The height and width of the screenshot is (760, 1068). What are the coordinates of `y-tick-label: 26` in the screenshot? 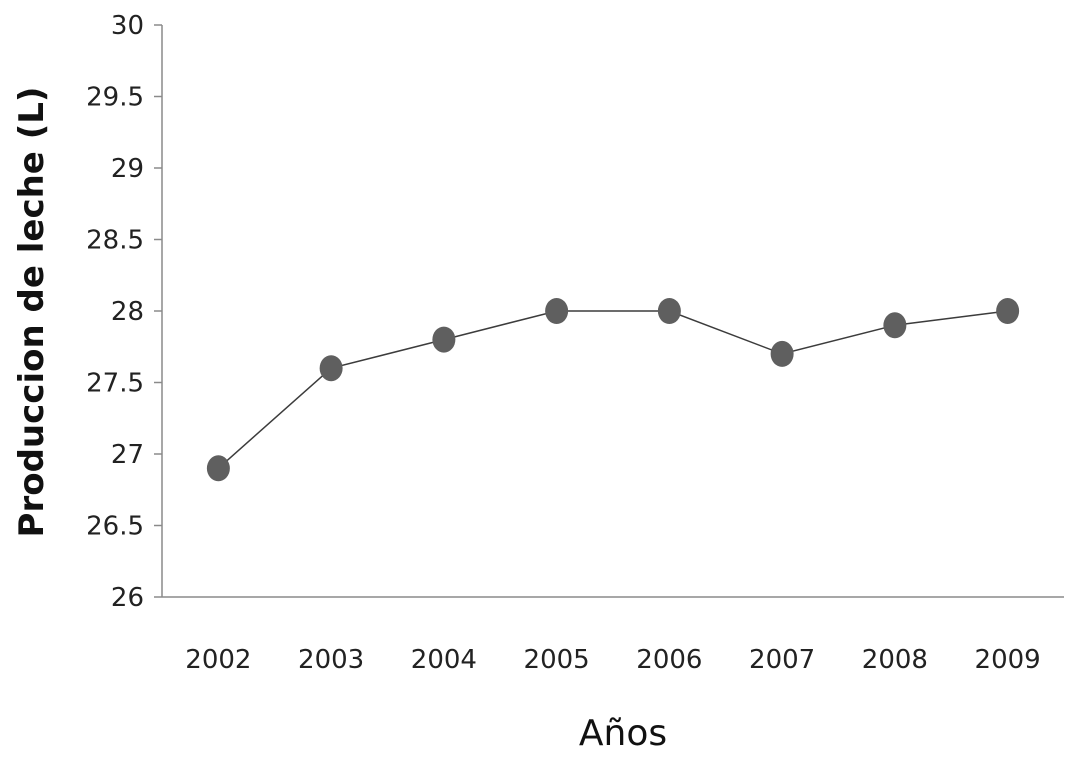 It's located at (127, 598).